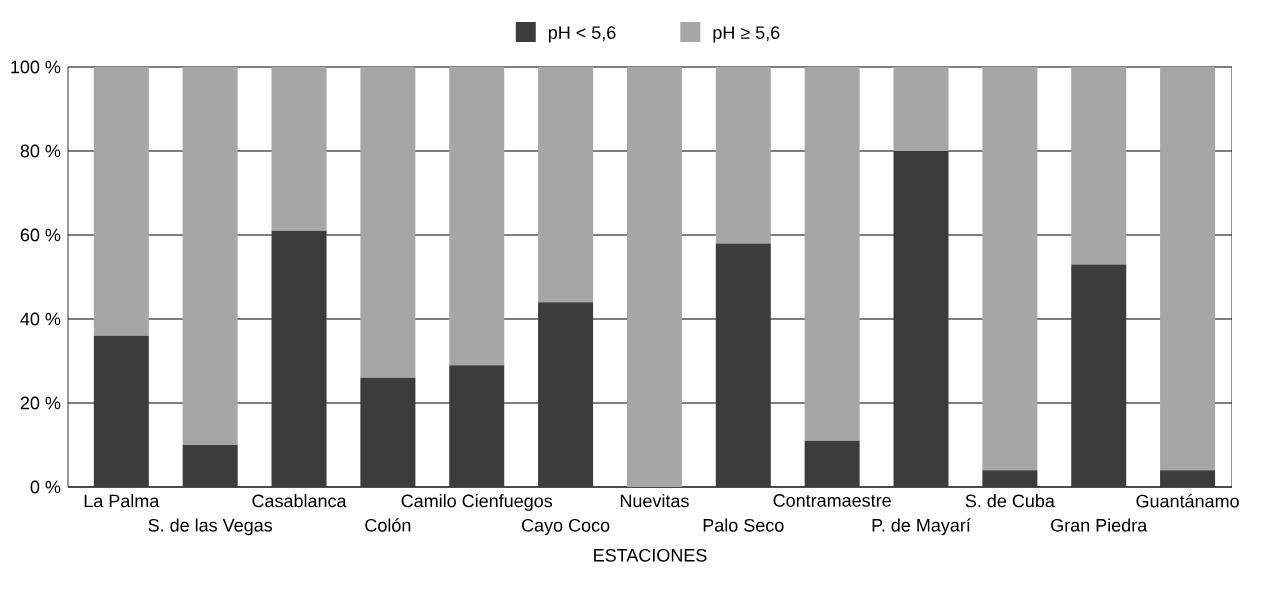 The image size is (1286, 607). What do you see at coordinates (122, 501) in the screenshot?
I see `x-tick-label: La Palma` at bounding box center [122, 501].